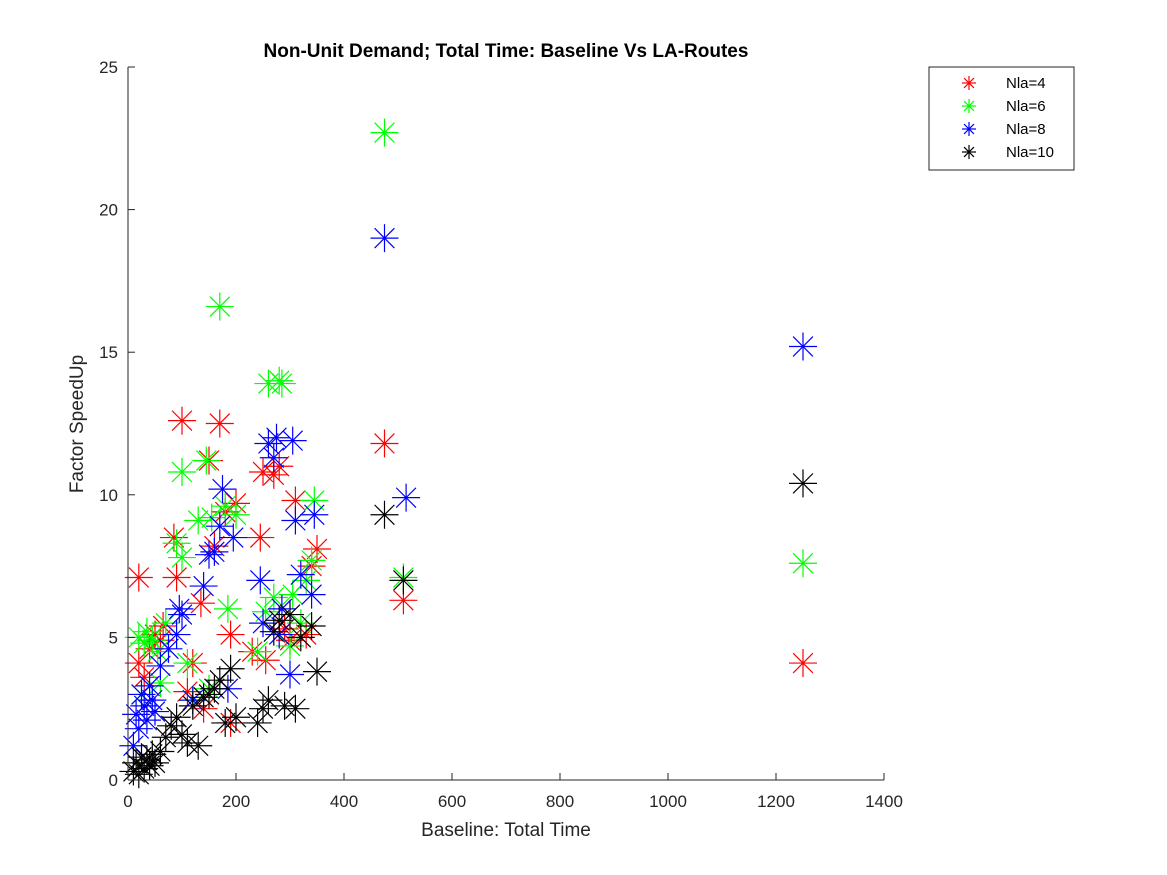  What do you see at coordinates (884, 801) in the screenshot?
I see `x-tick-label: 1400` at bounding box center [884, 801].